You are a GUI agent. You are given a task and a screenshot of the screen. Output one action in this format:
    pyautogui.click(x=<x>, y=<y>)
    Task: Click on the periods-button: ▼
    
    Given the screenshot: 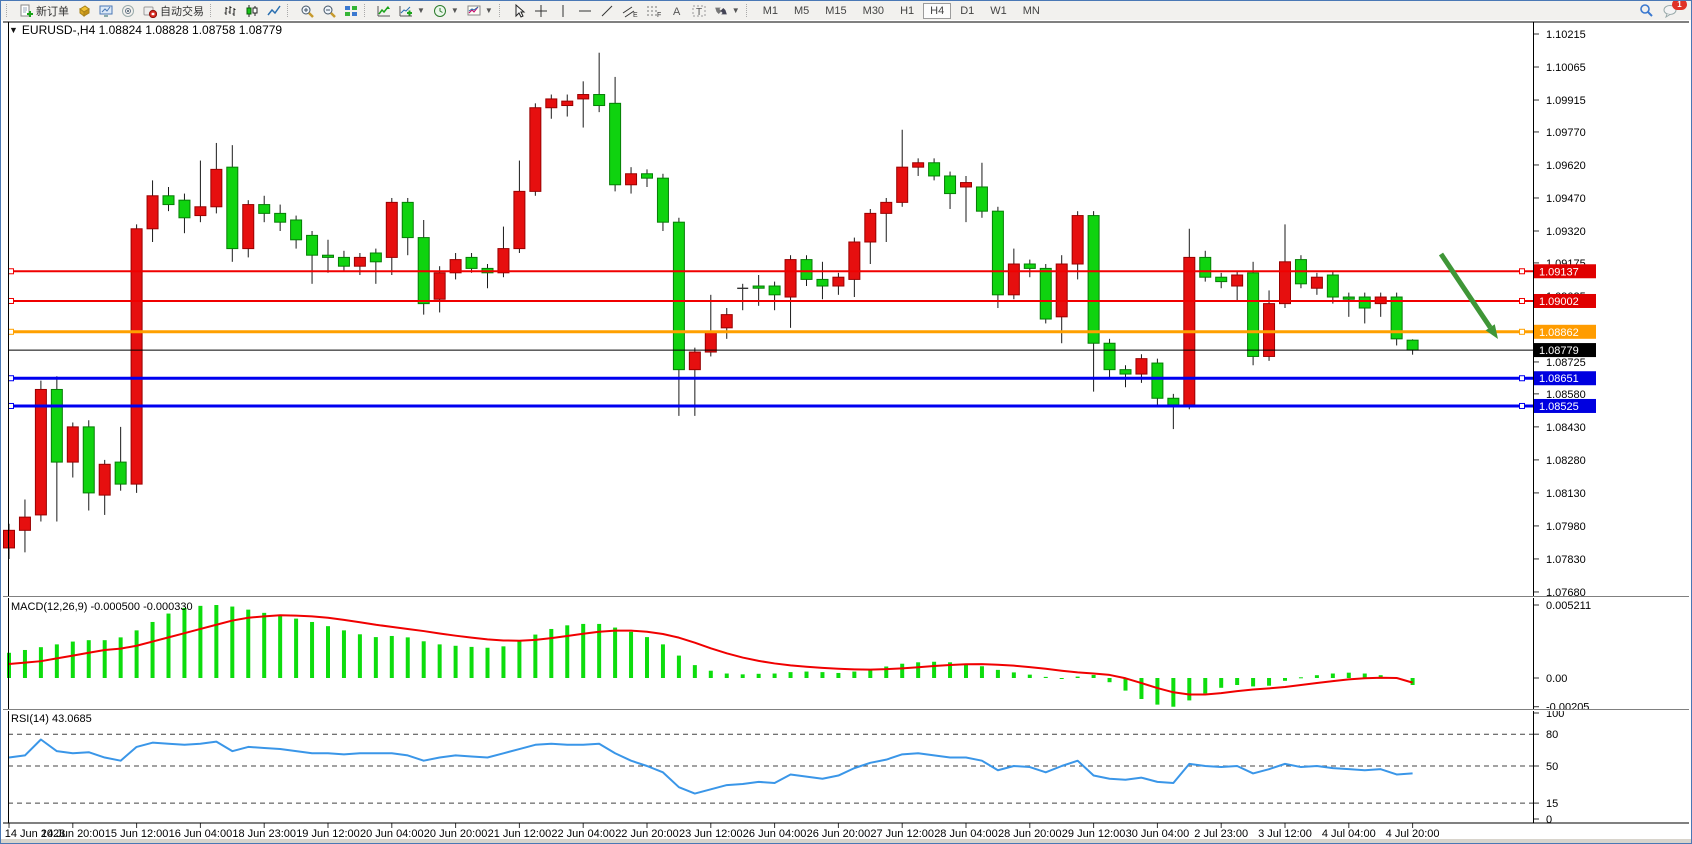 What is the action you would take?
    pyautogui.click(x=446, y=11)
    